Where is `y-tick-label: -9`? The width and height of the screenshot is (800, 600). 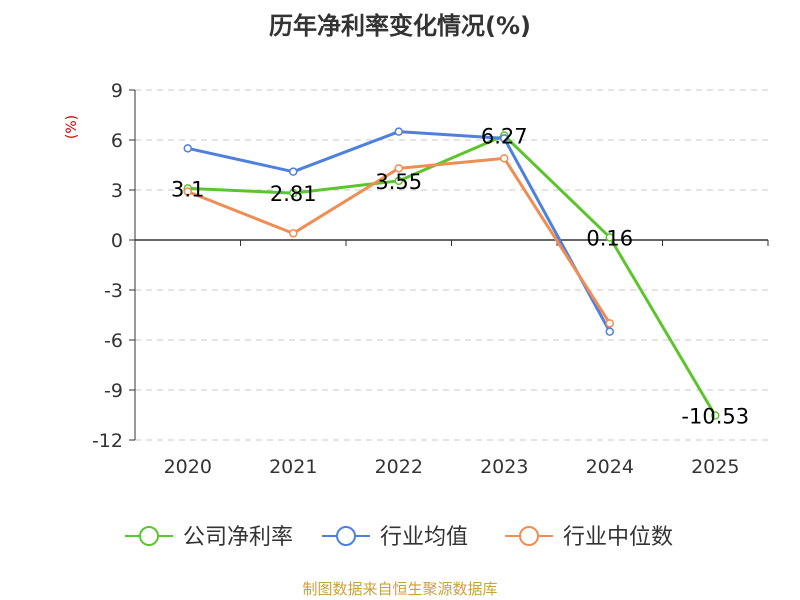
y-tick-label: -9 is located at coordinates (113, 391).